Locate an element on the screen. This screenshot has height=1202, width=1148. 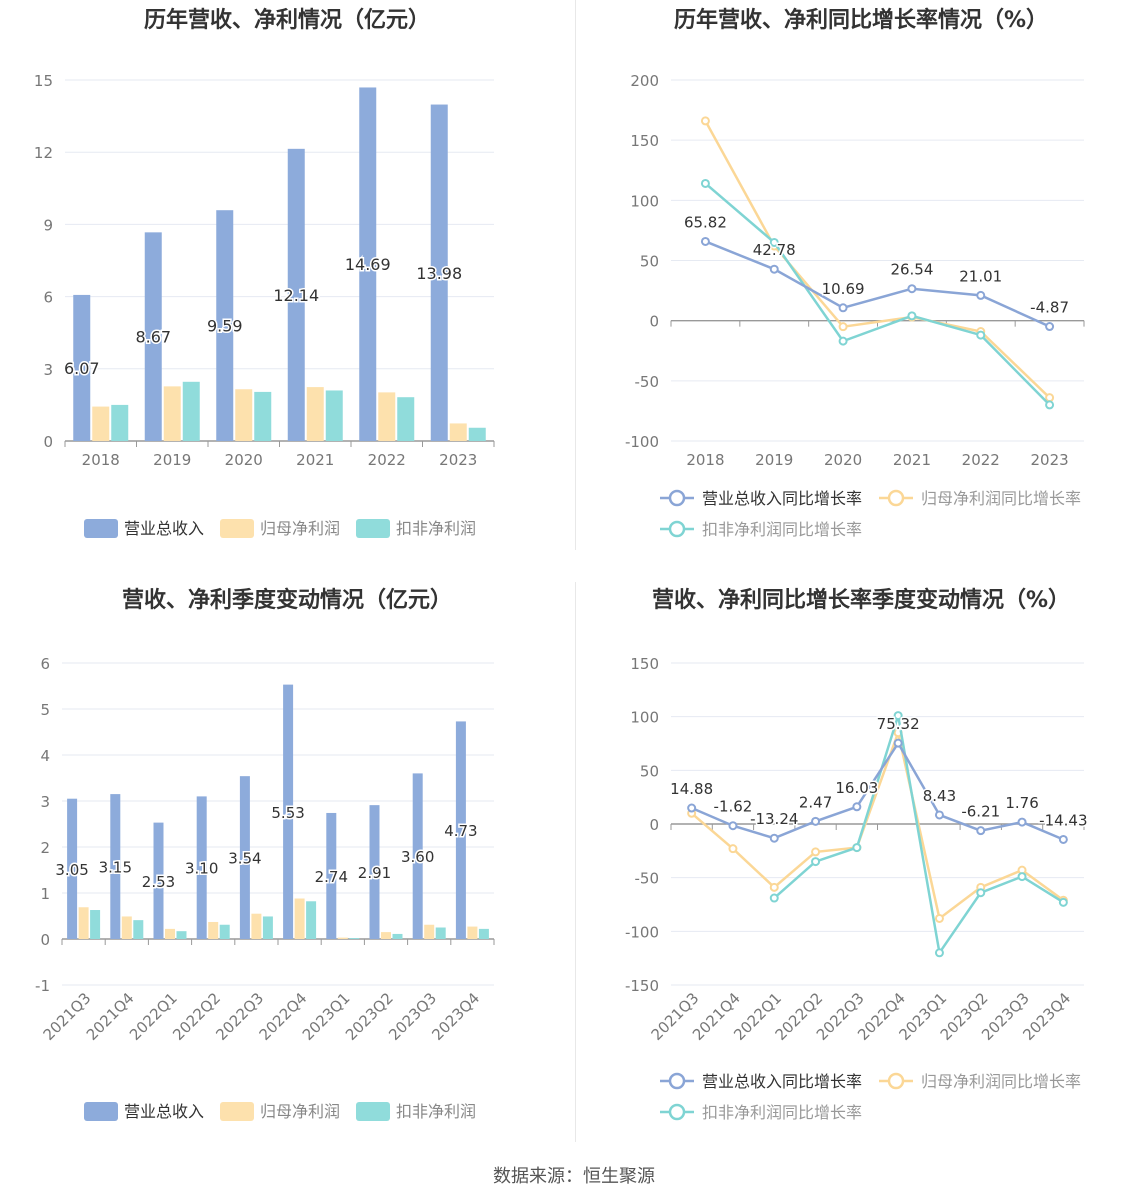
chart-title: 历年营收、净利情况（亿元） is located at coordinates (286, 20).